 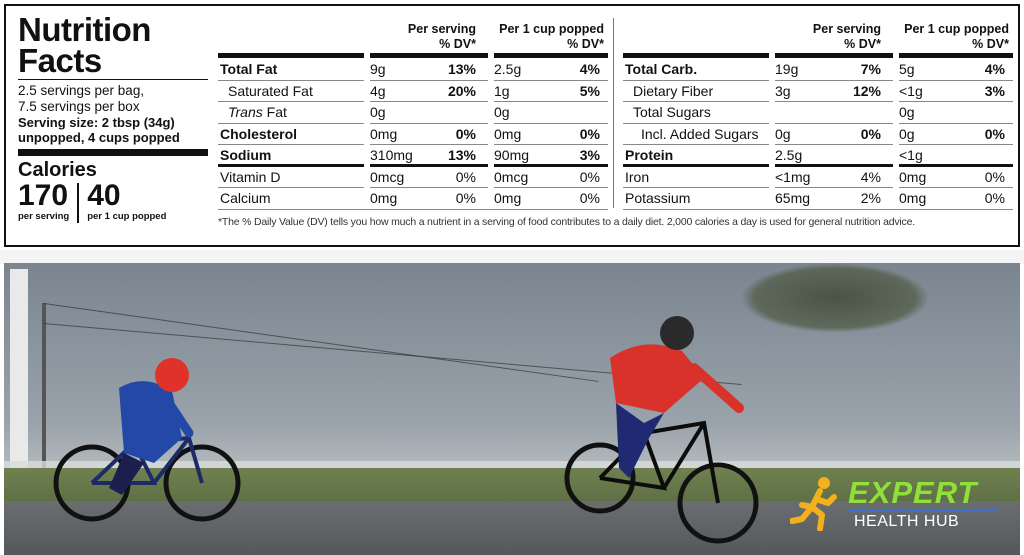 I want to click on rider-shorts, so click(x=640, y=440).